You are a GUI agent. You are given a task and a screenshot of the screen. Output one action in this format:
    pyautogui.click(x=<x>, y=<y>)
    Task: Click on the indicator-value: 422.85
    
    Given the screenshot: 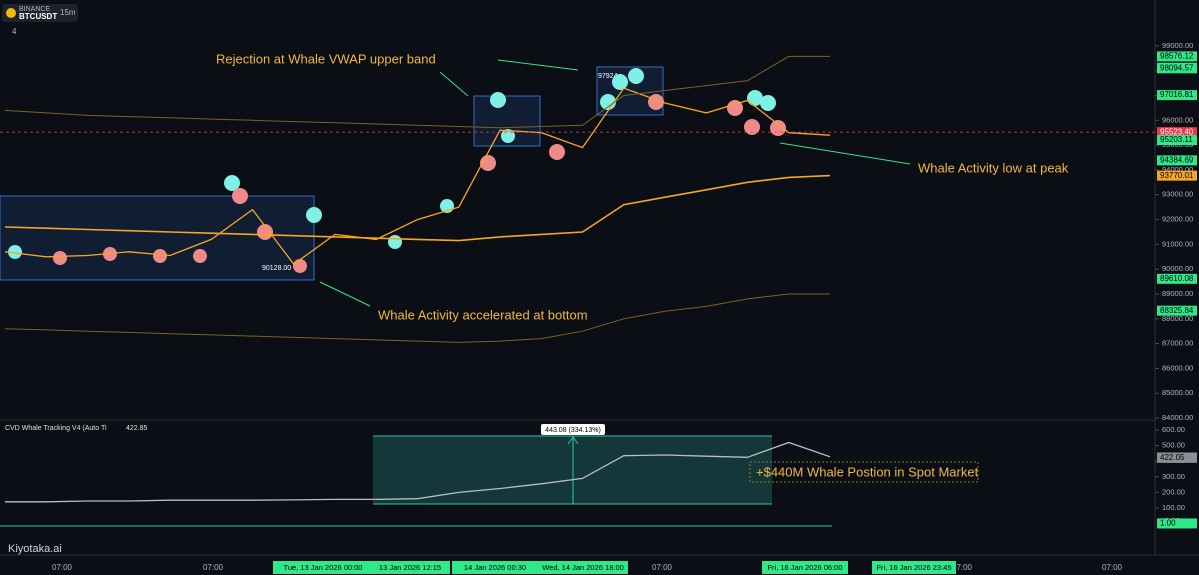 What is the action you would take?
    pyautogui.click(x=137, y=428)
    